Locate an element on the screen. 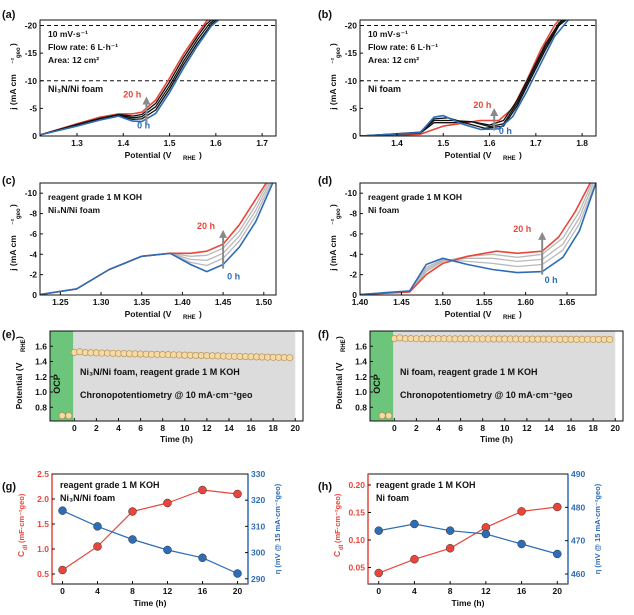 Image resolution: width=634 pixels, height=615 pixels. panel-d-note: Ni foam is located at coordinates (384, 210).